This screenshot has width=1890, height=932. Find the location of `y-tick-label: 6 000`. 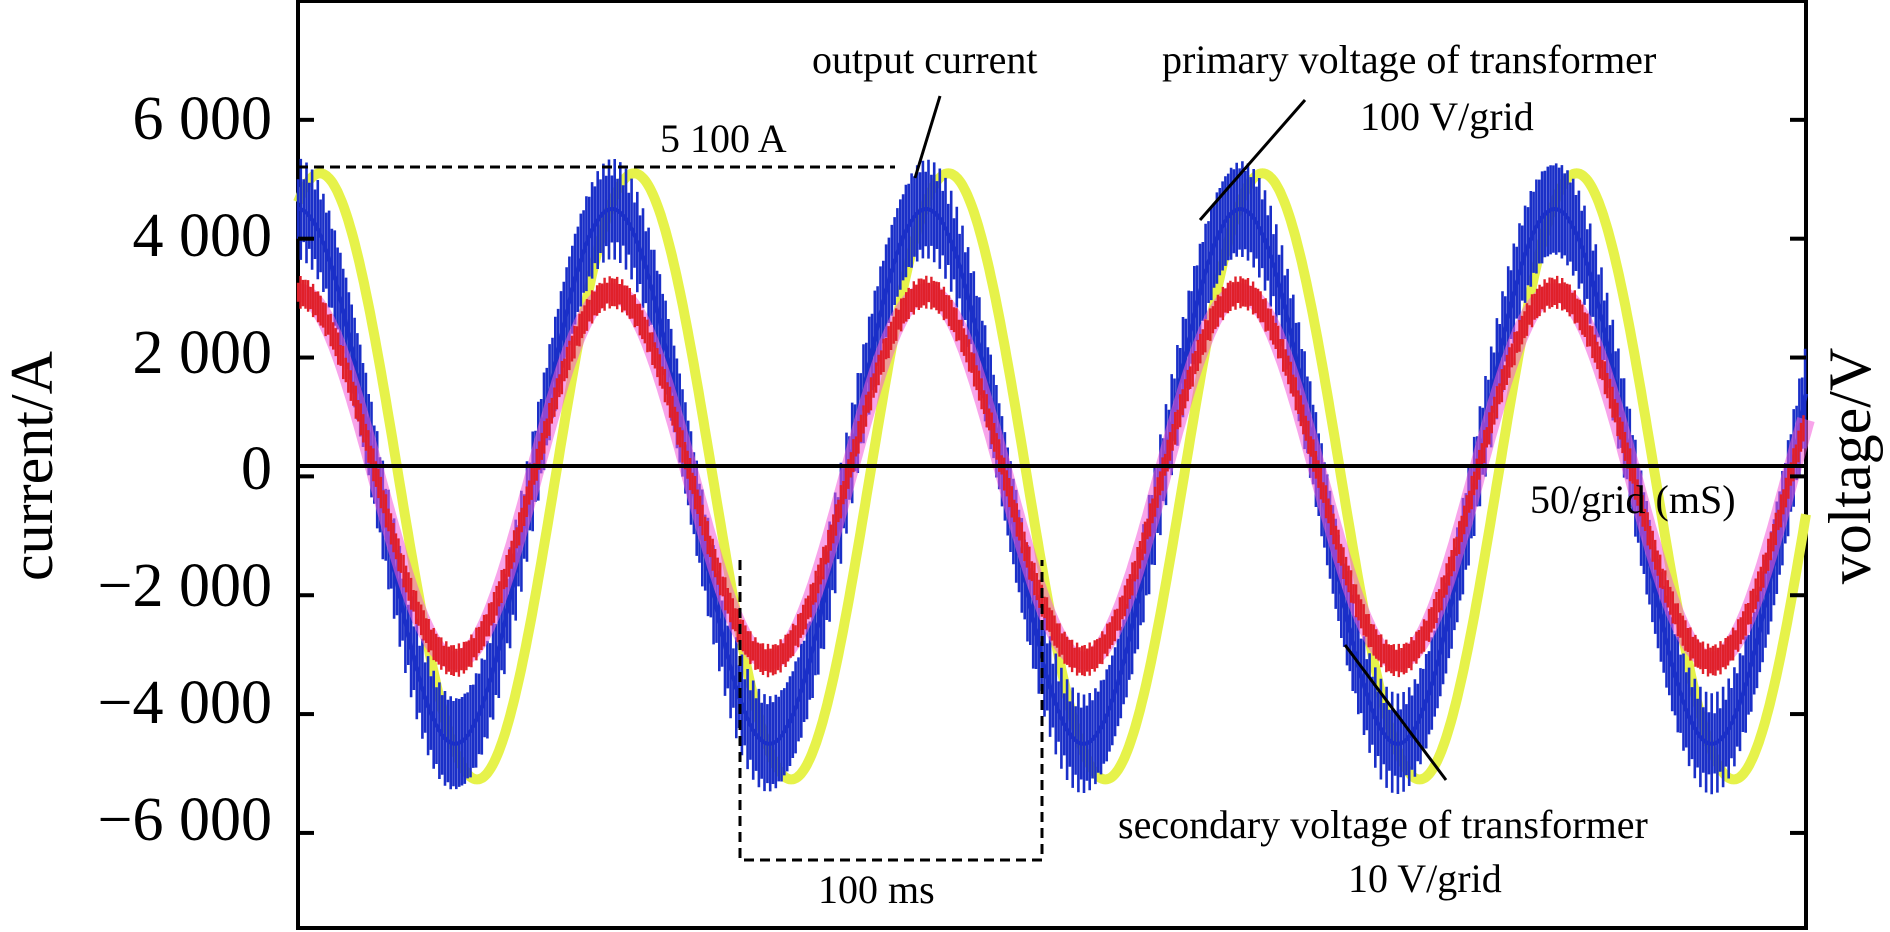

y-tick-label: 6 000 is located at coordinates (203, 119).